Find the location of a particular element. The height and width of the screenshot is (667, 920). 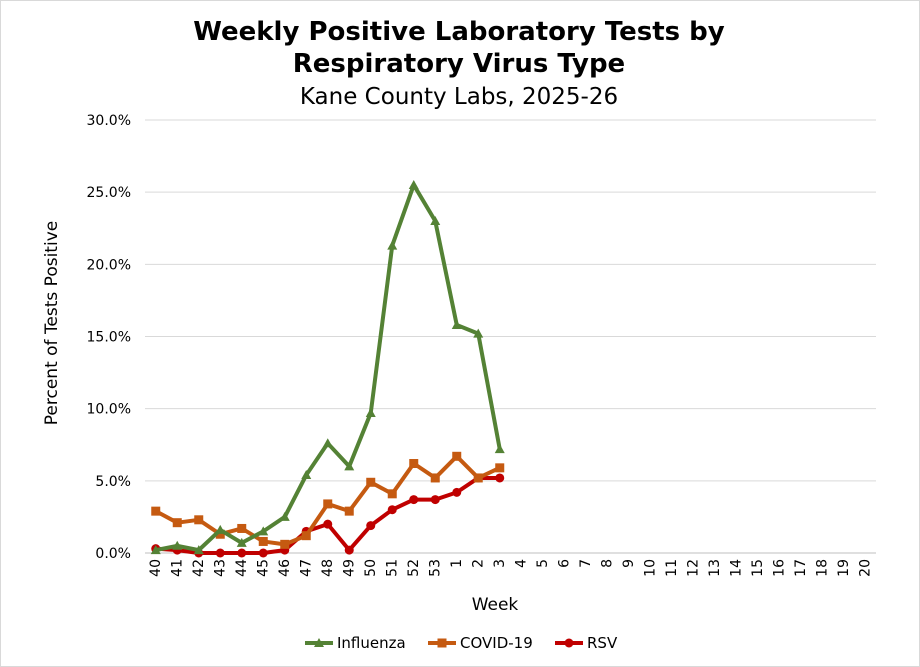

legend: Influenza COVID-19 RSV is located at coordinates (461, 643).